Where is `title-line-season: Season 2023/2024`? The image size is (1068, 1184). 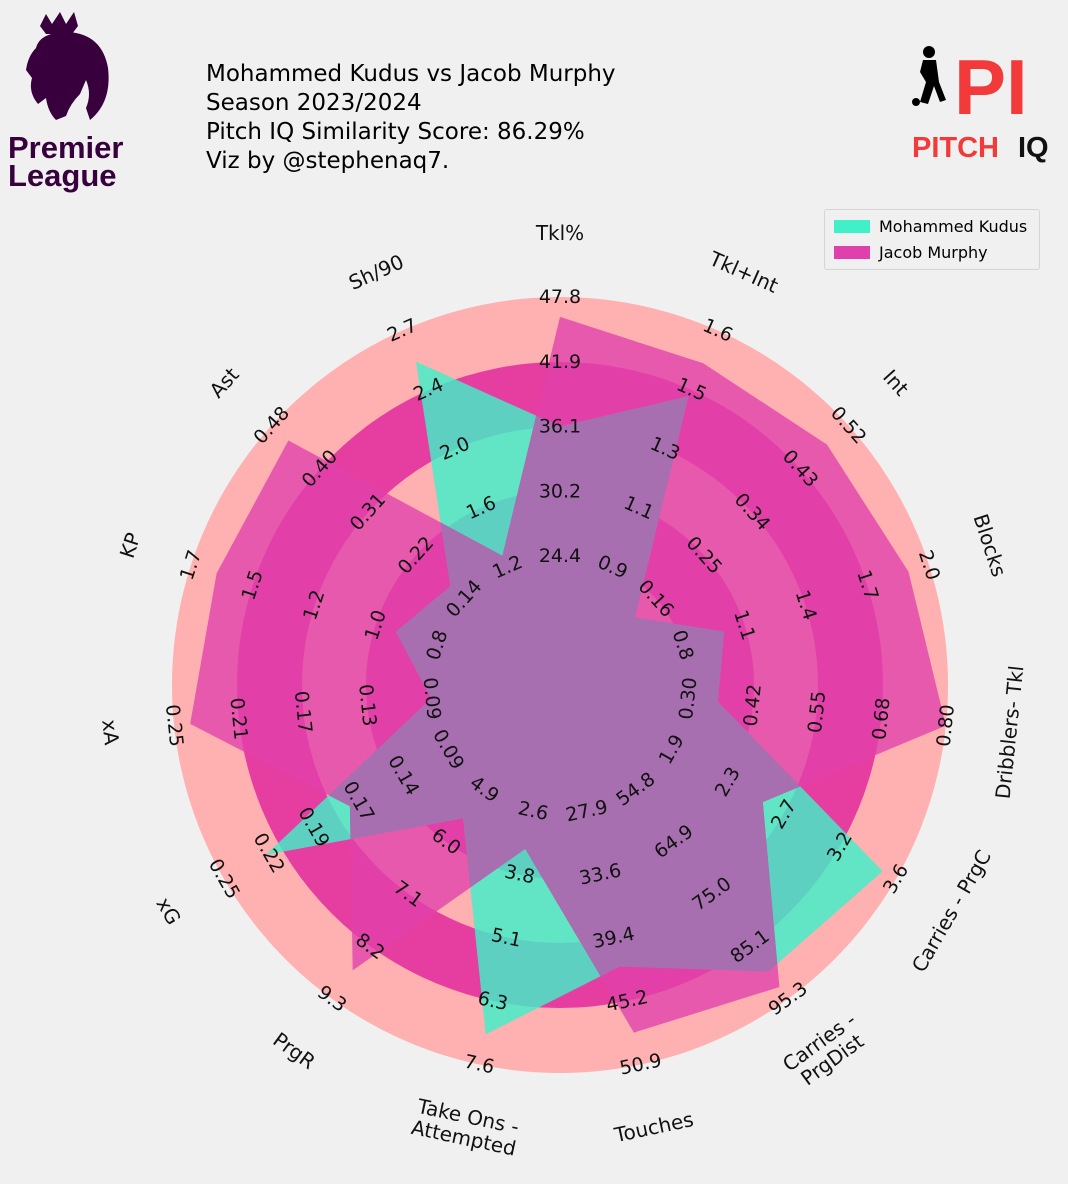
title-line-season: Season 2023/2024 is located at coordinates (314, 103).